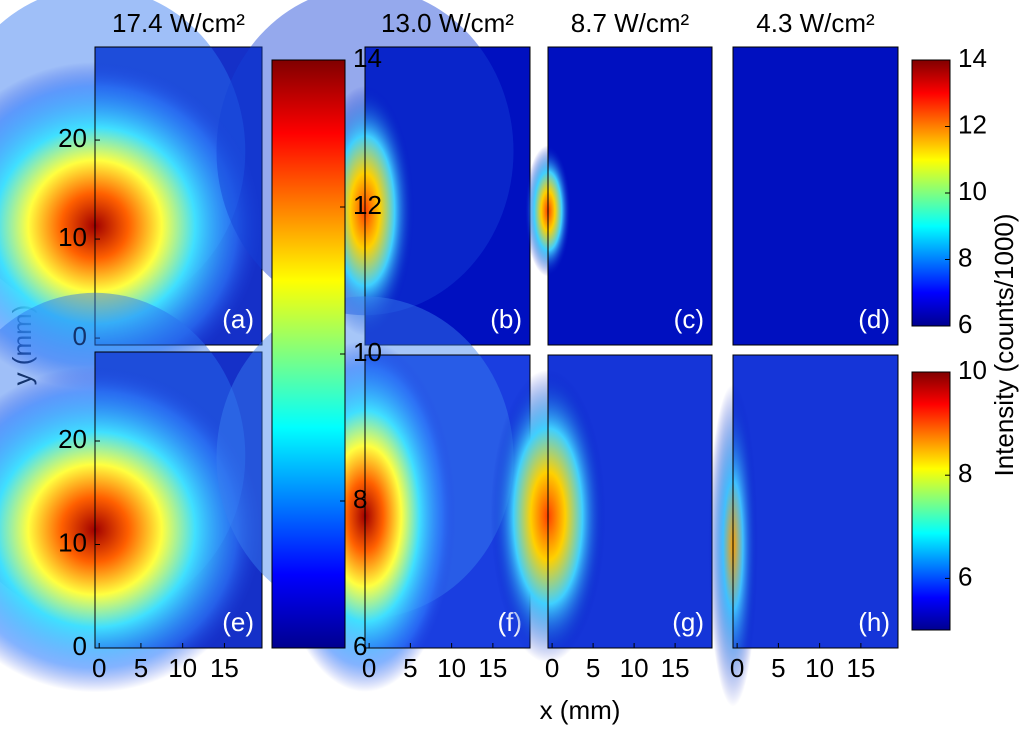  What do you see at coordinates (178, 23) in the screenshot?
I see `panel-title: 17.4 W/cm²` at bounding box center [178, 23].